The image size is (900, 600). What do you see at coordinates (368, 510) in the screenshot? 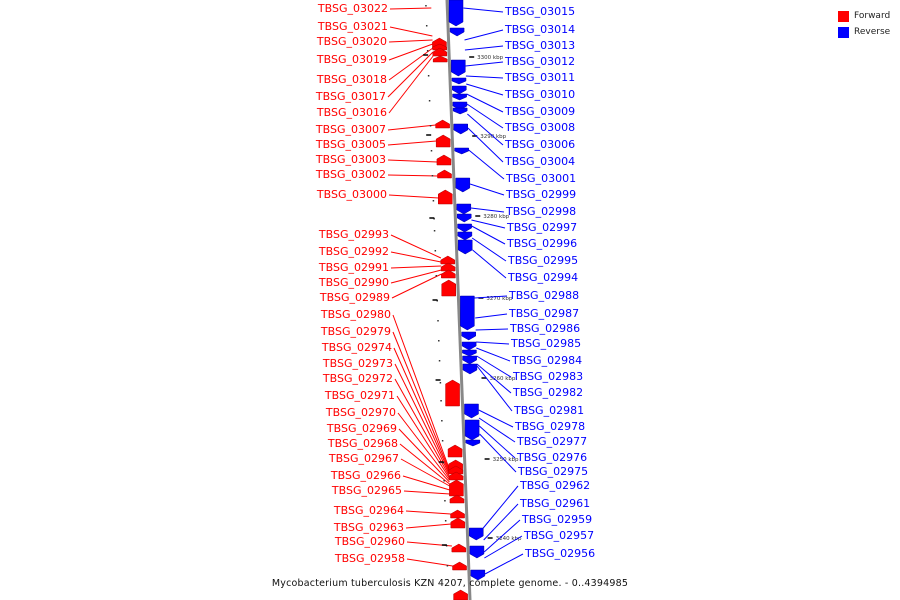
I see `gene-label-forward: TBSG_02964` at bounding box center [368, 510].